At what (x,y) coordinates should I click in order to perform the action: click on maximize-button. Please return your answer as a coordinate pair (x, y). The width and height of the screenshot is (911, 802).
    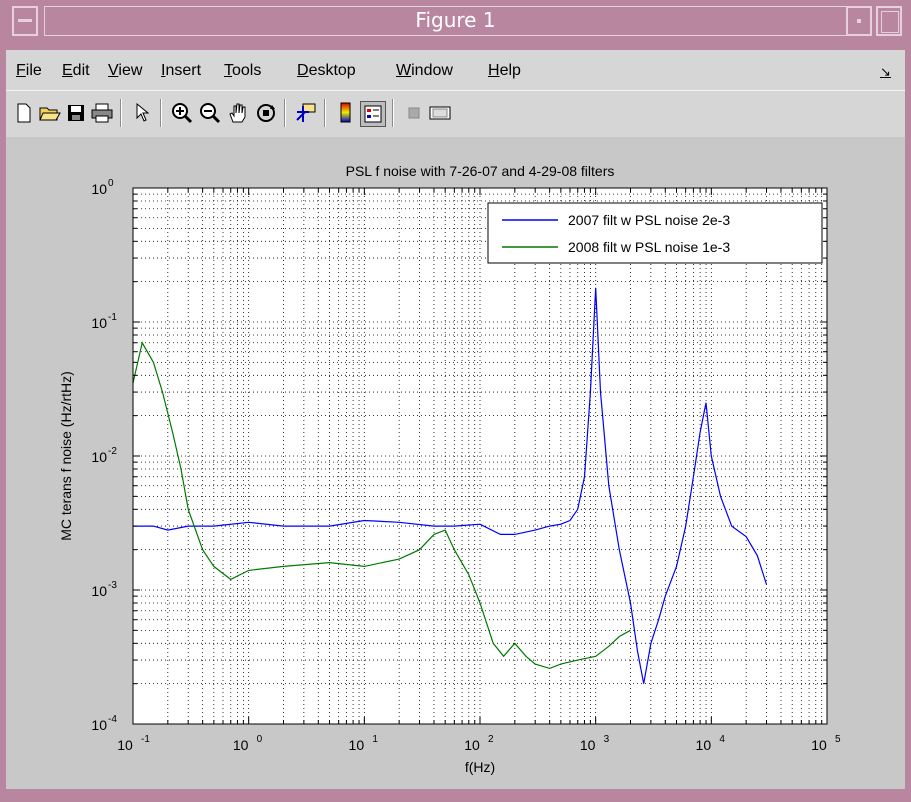
    Looking at the image, I should click on (889, 21).